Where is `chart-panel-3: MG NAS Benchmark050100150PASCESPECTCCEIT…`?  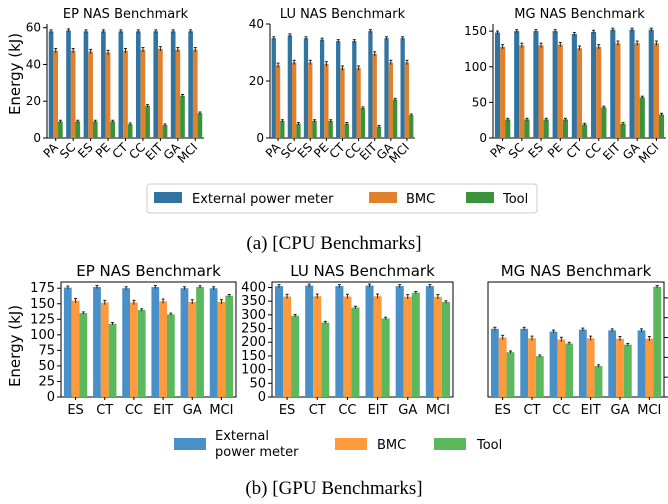
chart-panel-3: MG NAS Benchmark050100150PASCESPECTCCEIT… is located at coordinates (565, 86).